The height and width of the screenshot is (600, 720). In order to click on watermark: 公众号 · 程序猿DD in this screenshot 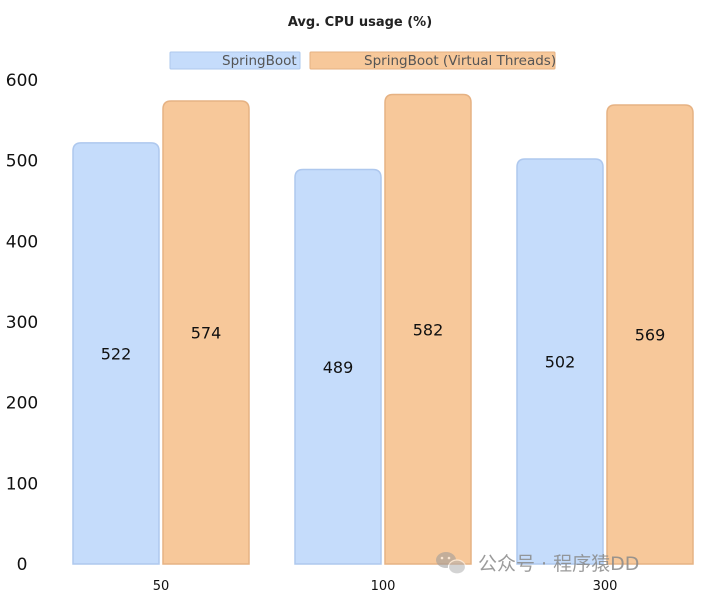, I will do `click(537, 563)`.